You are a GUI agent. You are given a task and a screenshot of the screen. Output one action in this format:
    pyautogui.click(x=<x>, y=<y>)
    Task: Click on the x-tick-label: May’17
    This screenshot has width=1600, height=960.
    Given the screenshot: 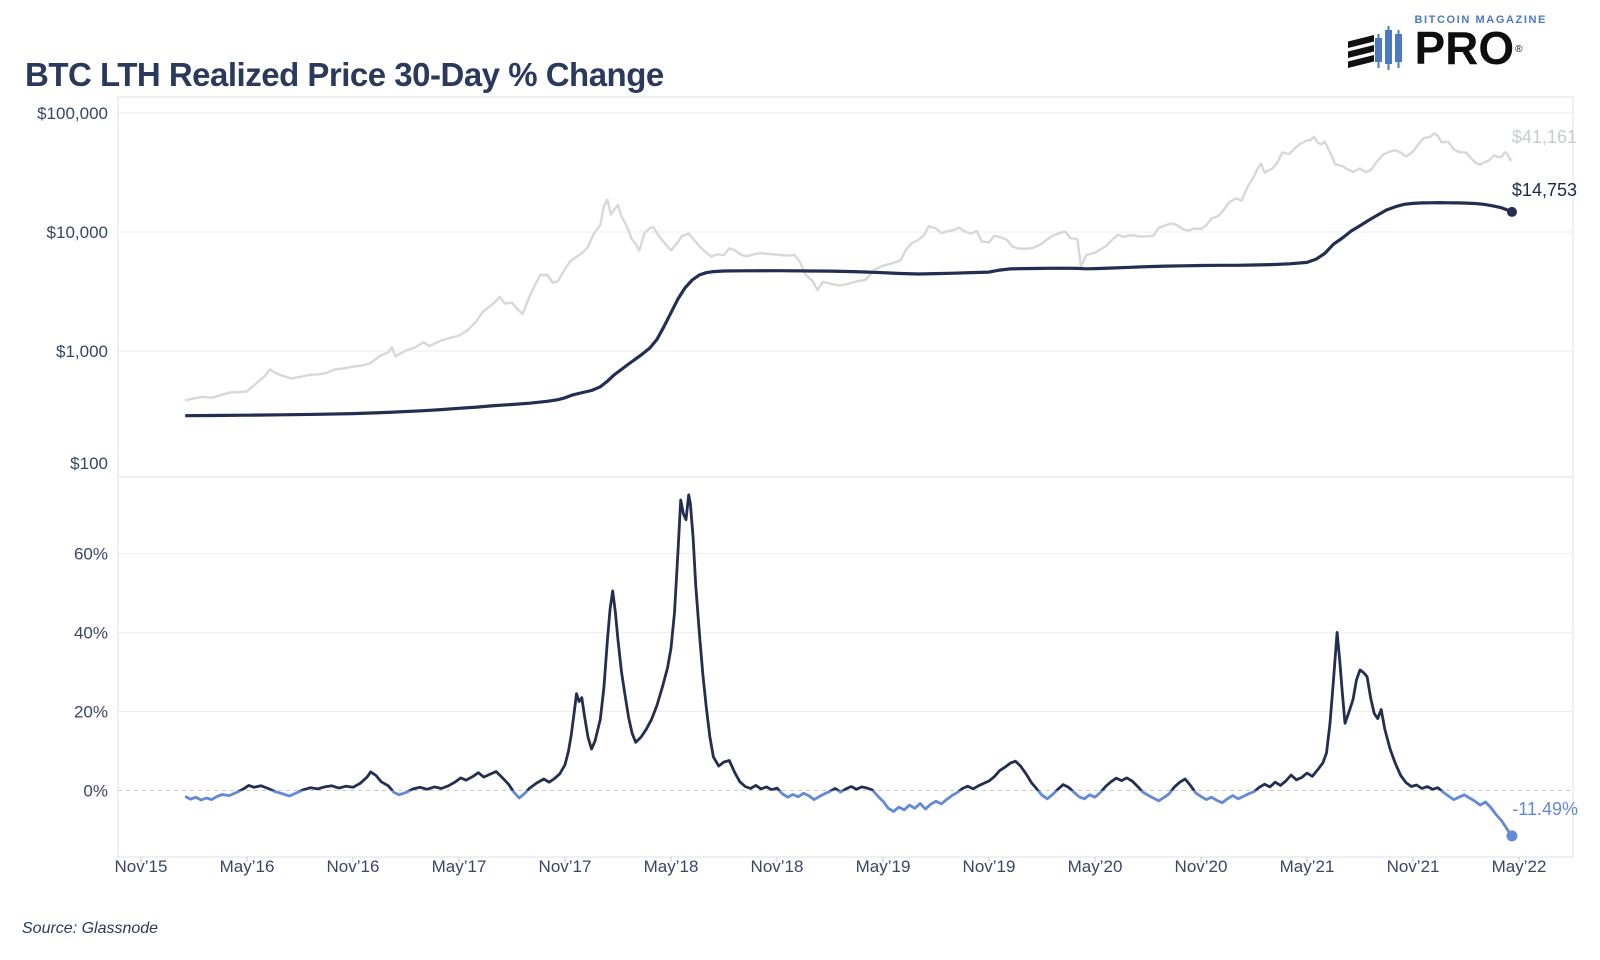 What is the action you would take?
    pyautogui.click(x=459, y=866)
    